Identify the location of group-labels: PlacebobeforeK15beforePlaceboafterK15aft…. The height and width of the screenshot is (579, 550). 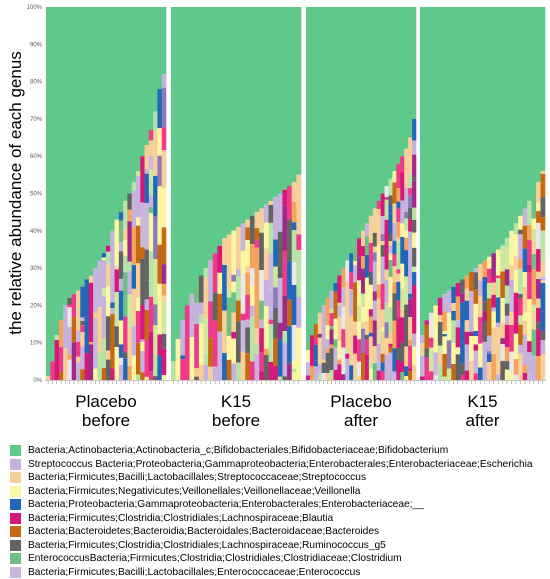
(287, 411).